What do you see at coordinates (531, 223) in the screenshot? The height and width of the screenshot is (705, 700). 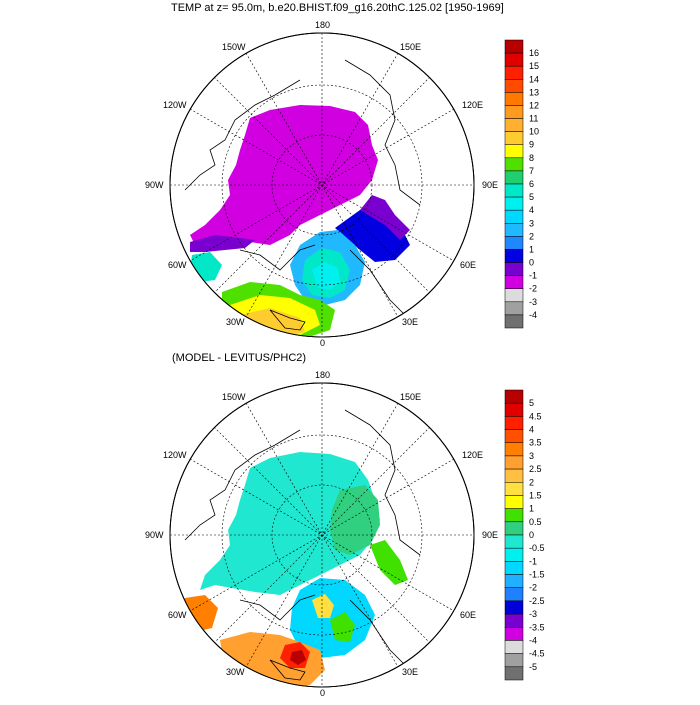 I see `colorbar-top-label: 3` at bounding box center [531, 223].